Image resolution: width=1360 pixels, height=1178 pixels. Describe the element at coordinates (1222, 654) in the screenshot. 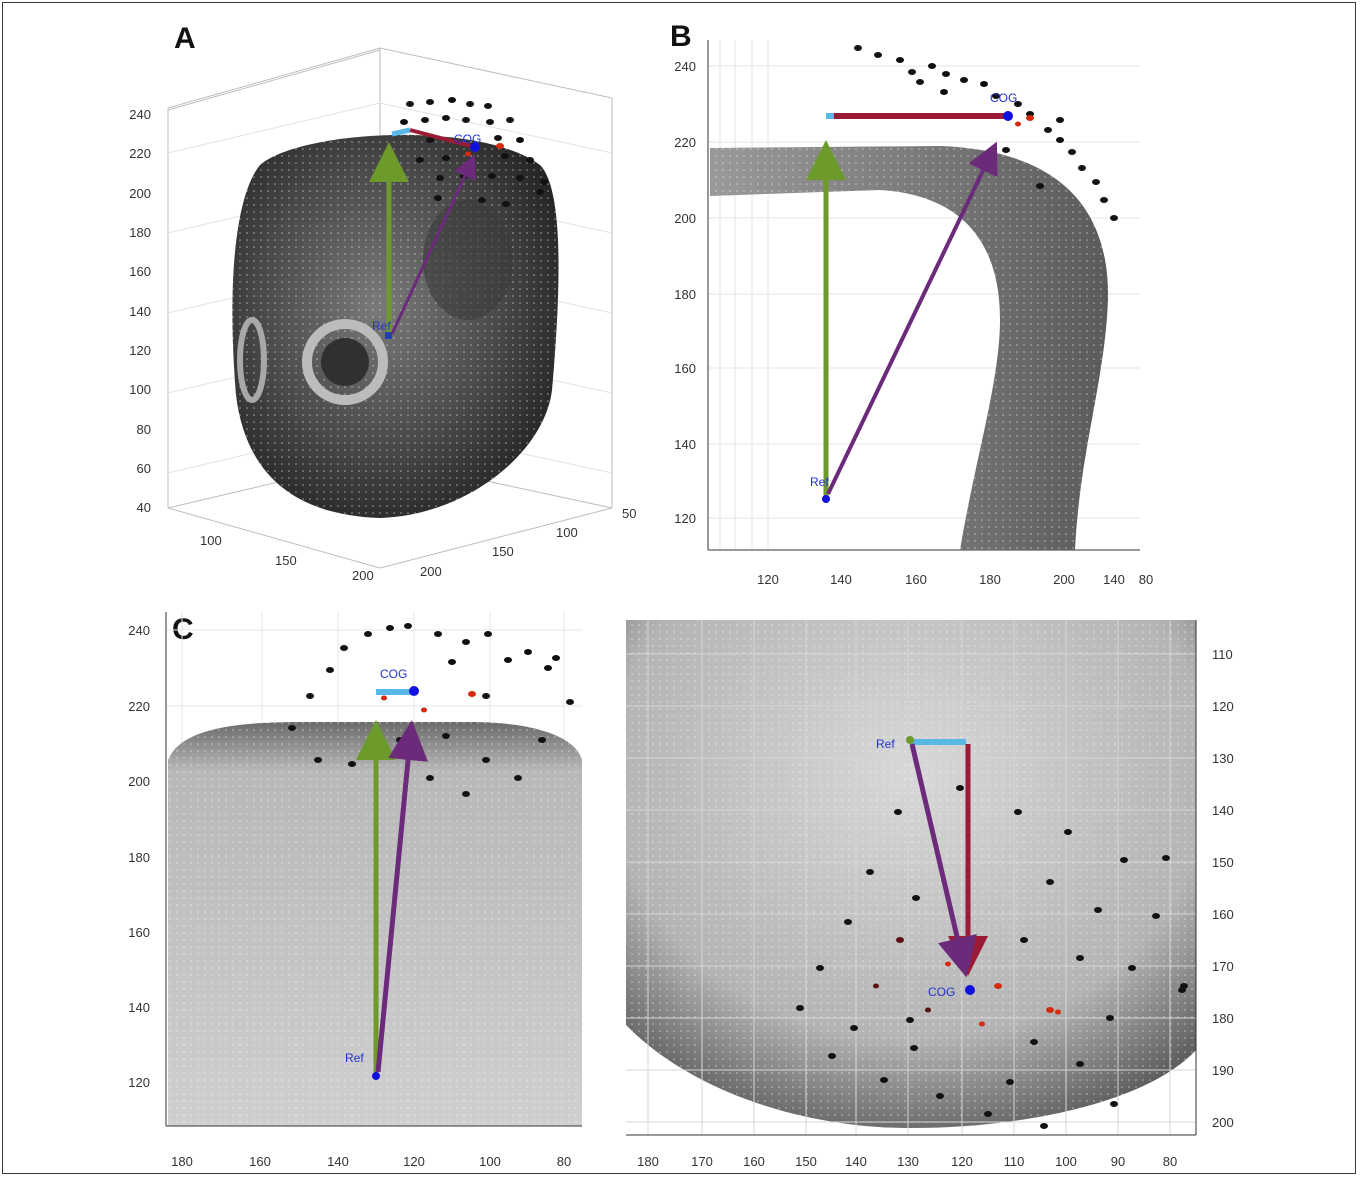

I see `panel-d-y-tick: 110` at that location.